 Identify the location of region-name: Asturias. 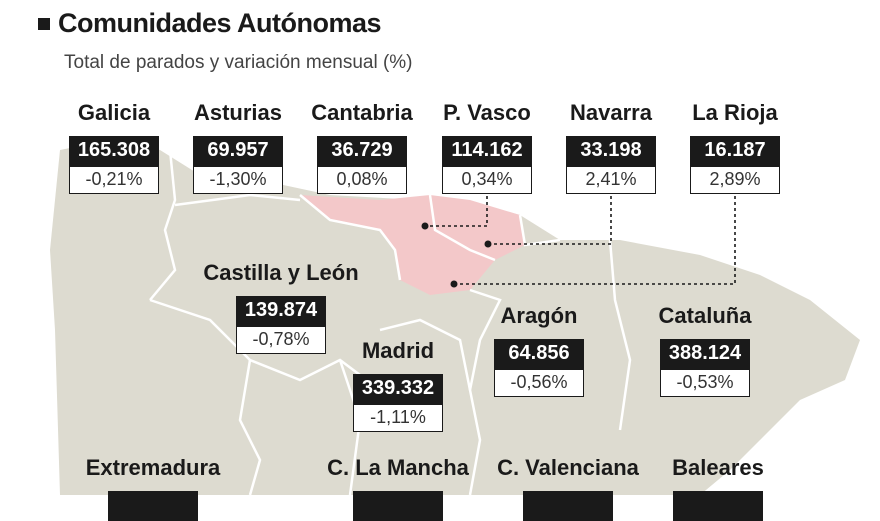
(238, 112).